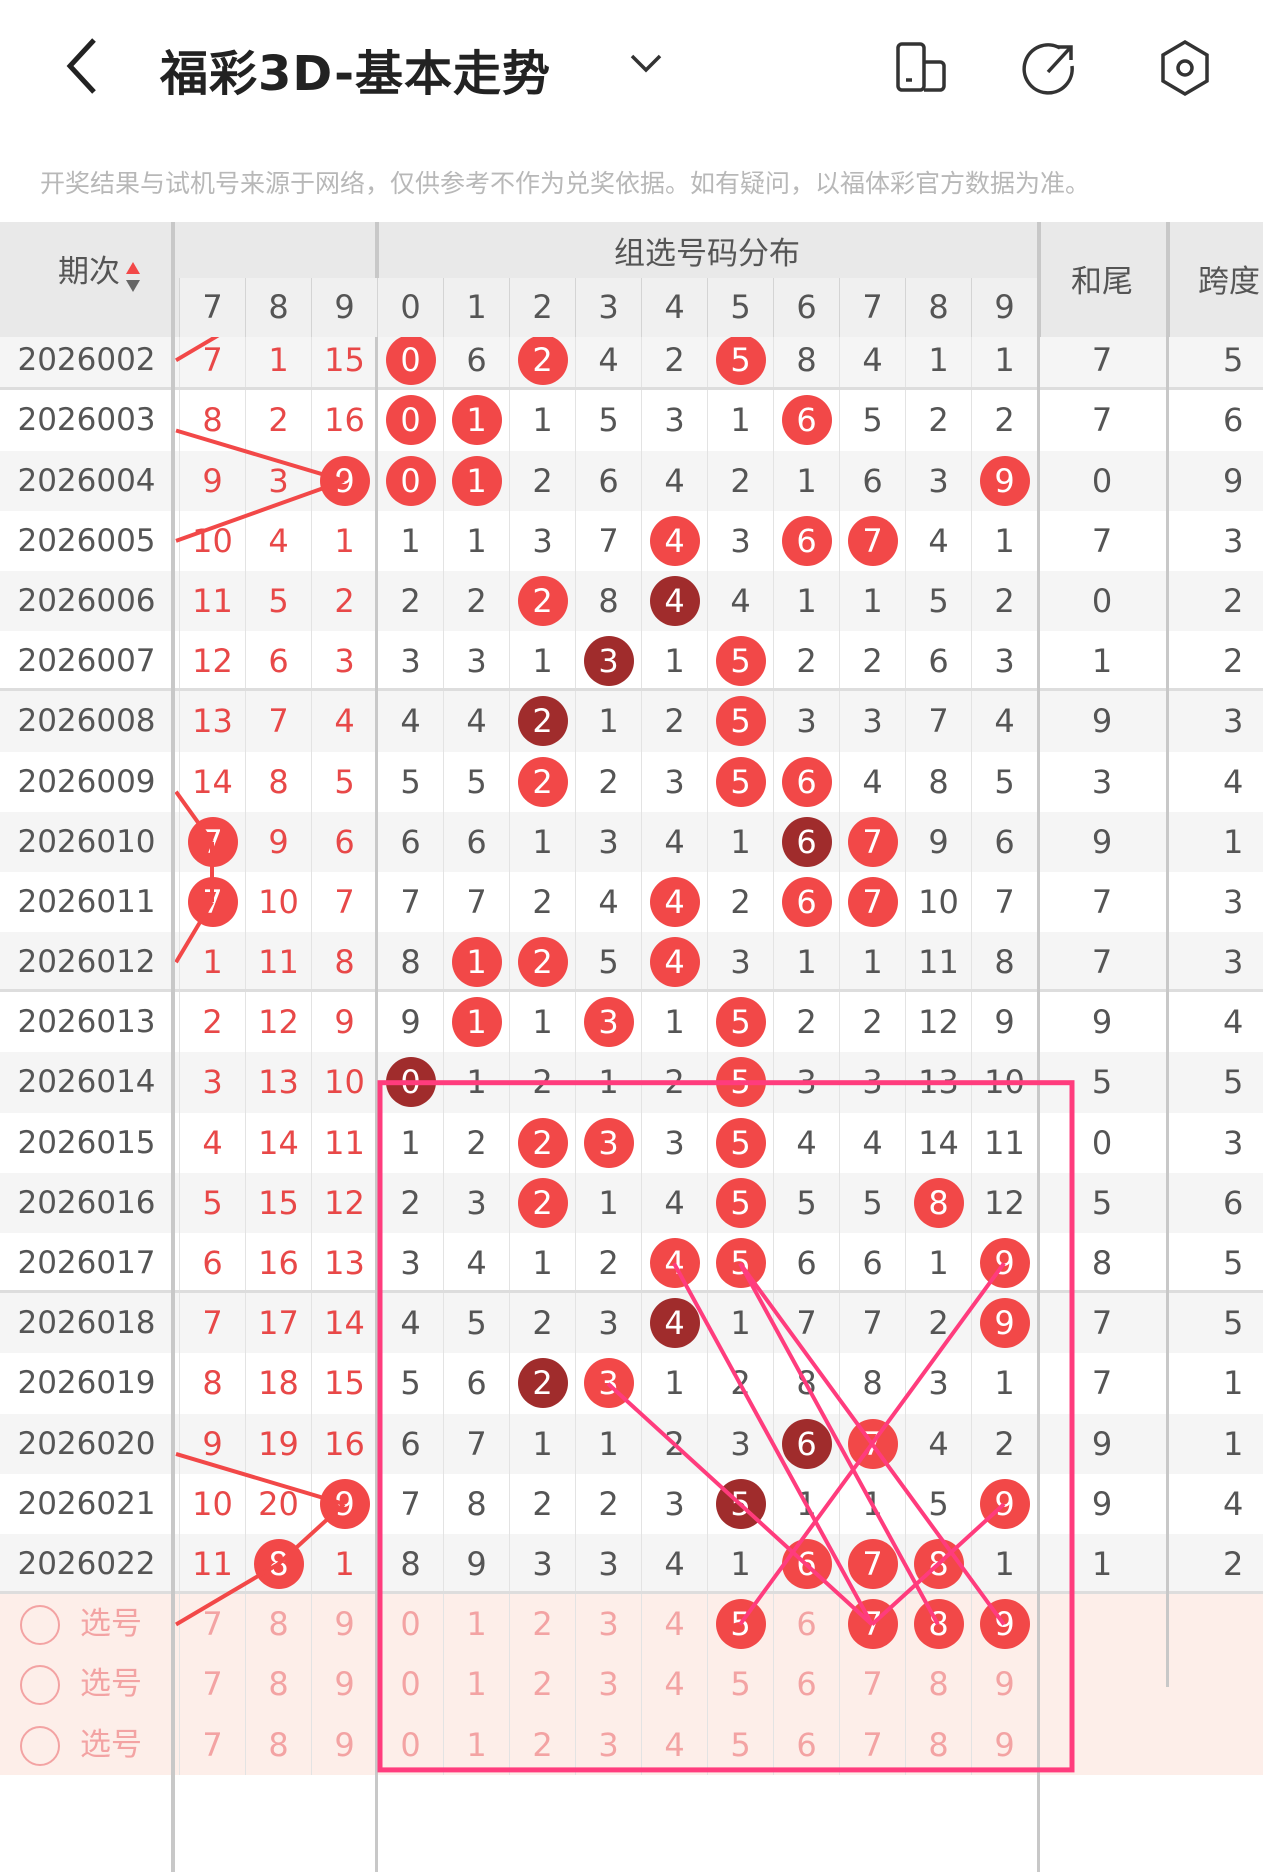  Describe the element at coordinates (356, 74) in the screenshot. I see `page-title: 福彩3D-基本走势` at that location.